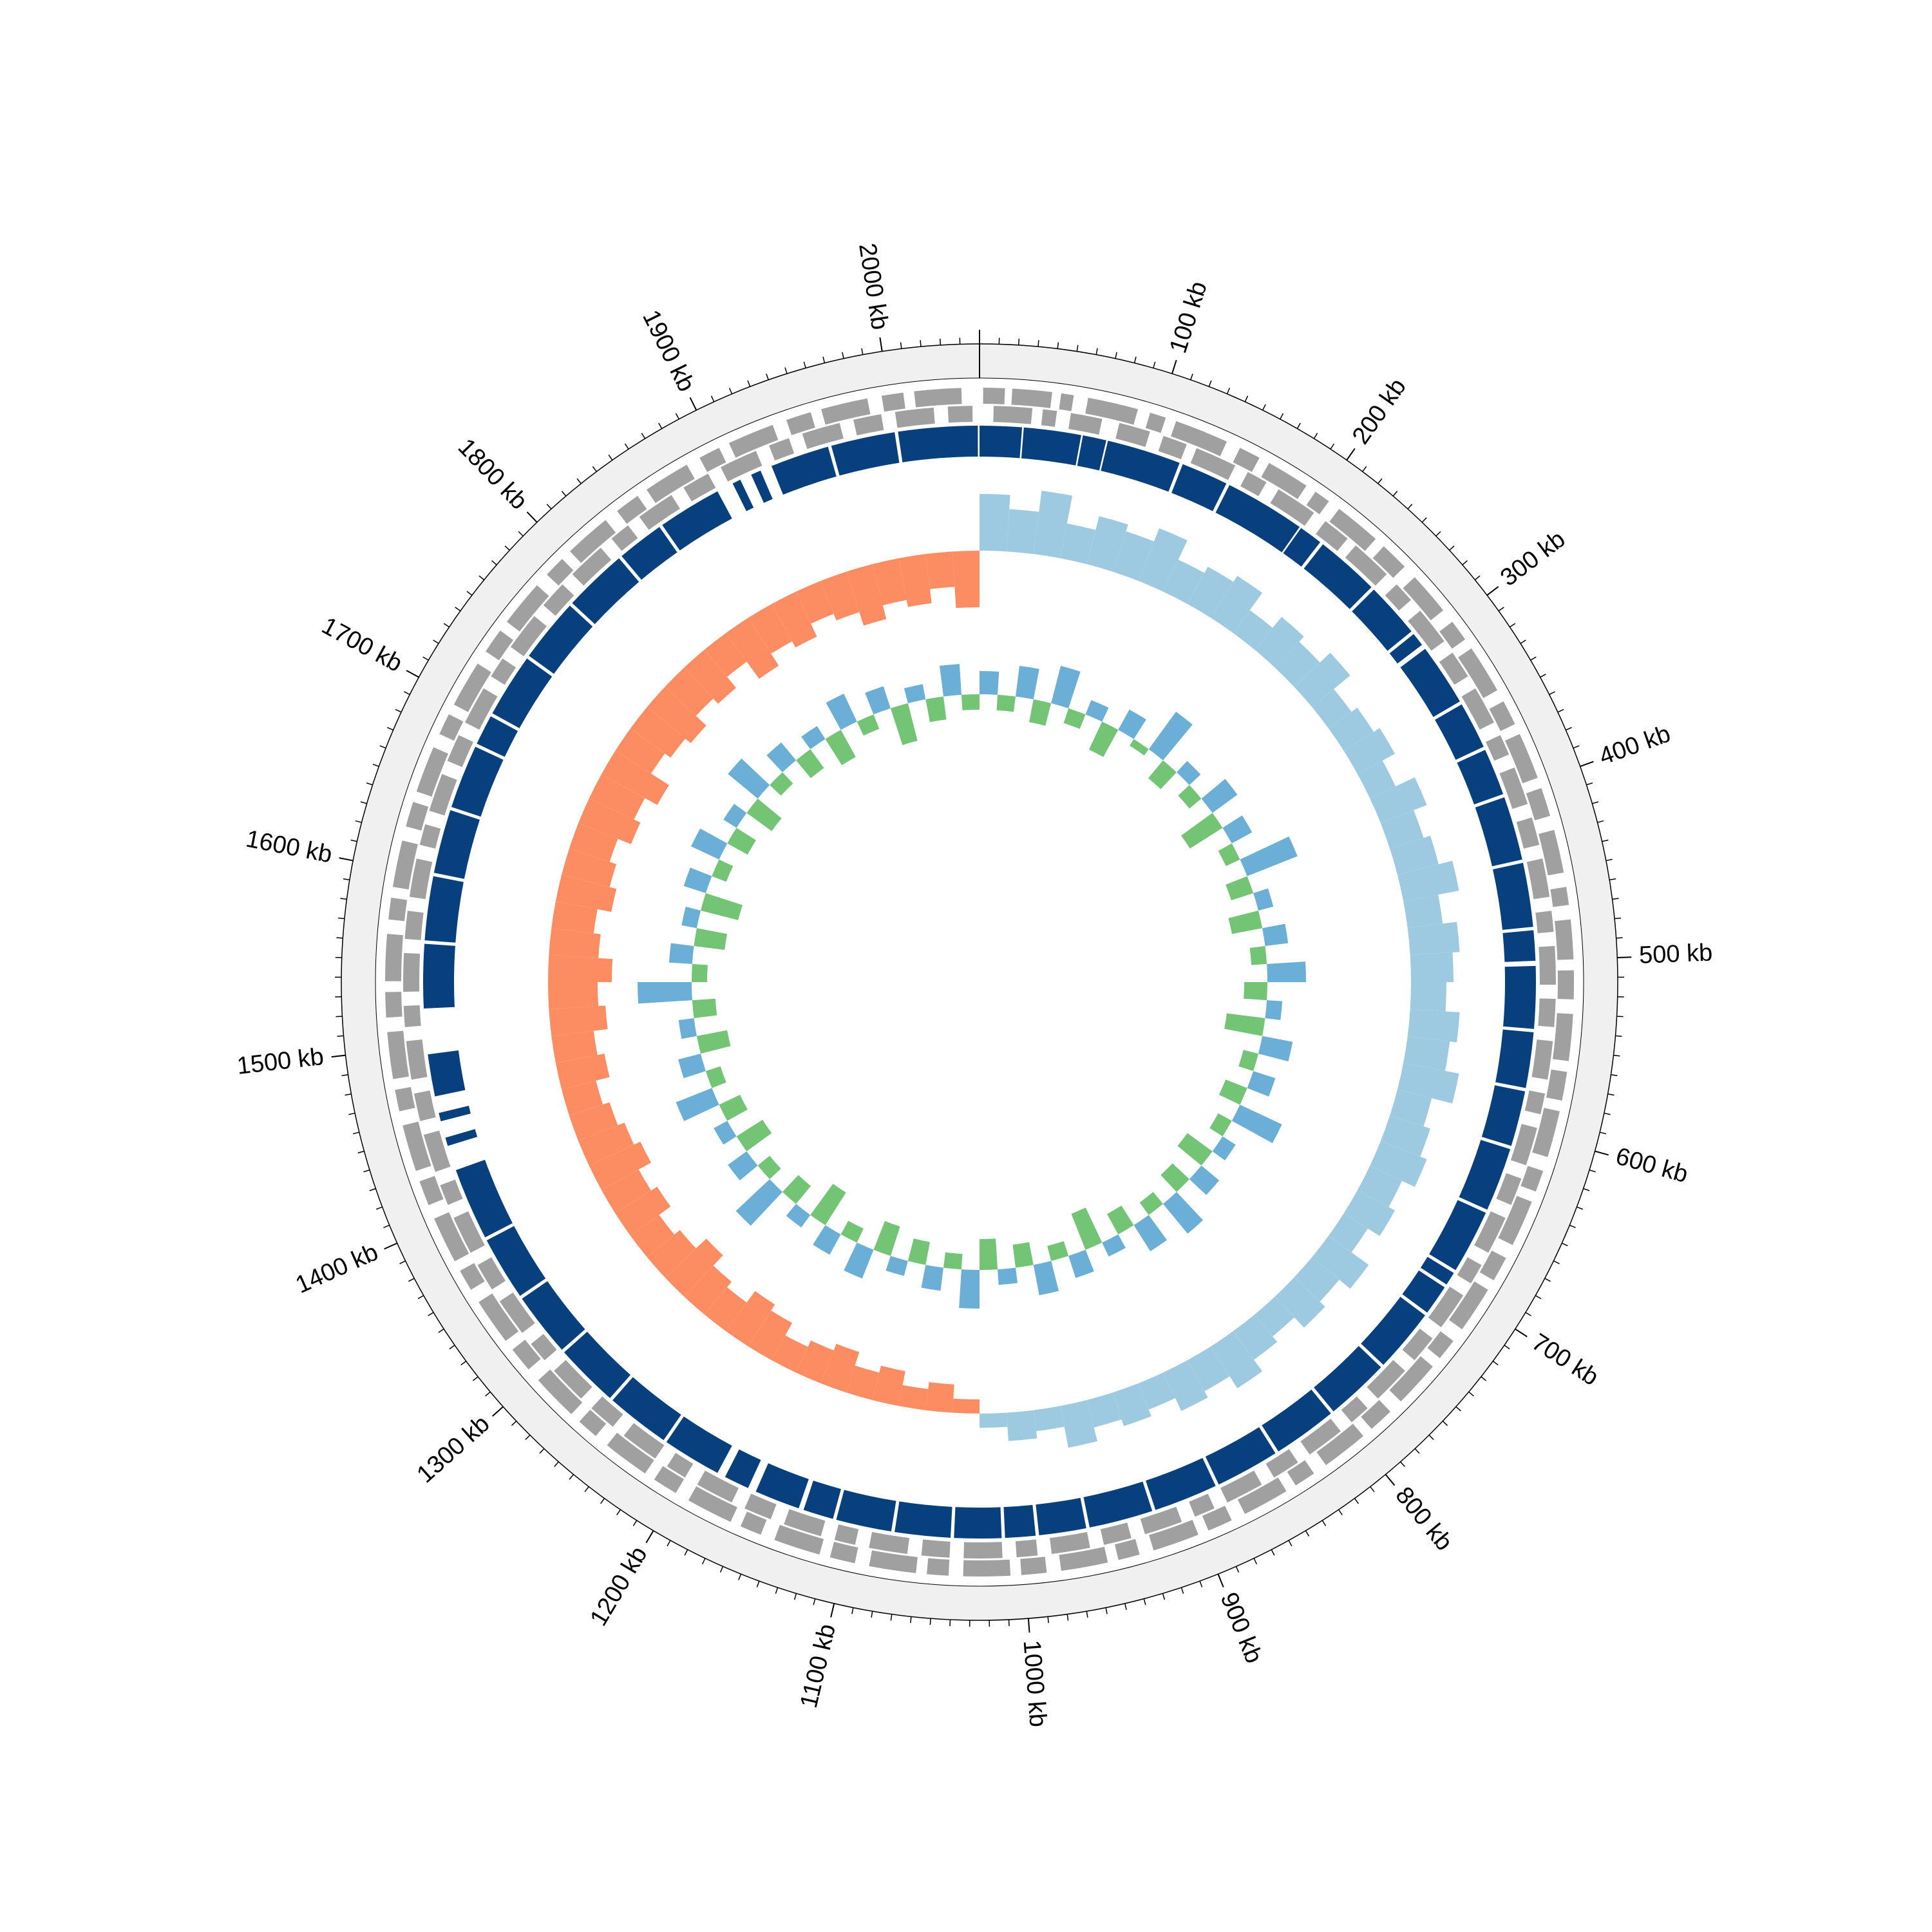 The image size is (1932, 1932). Describe the element at coordinates (362, 645) in the screenshot. I see `tick-label: 1700 kb` at that location.